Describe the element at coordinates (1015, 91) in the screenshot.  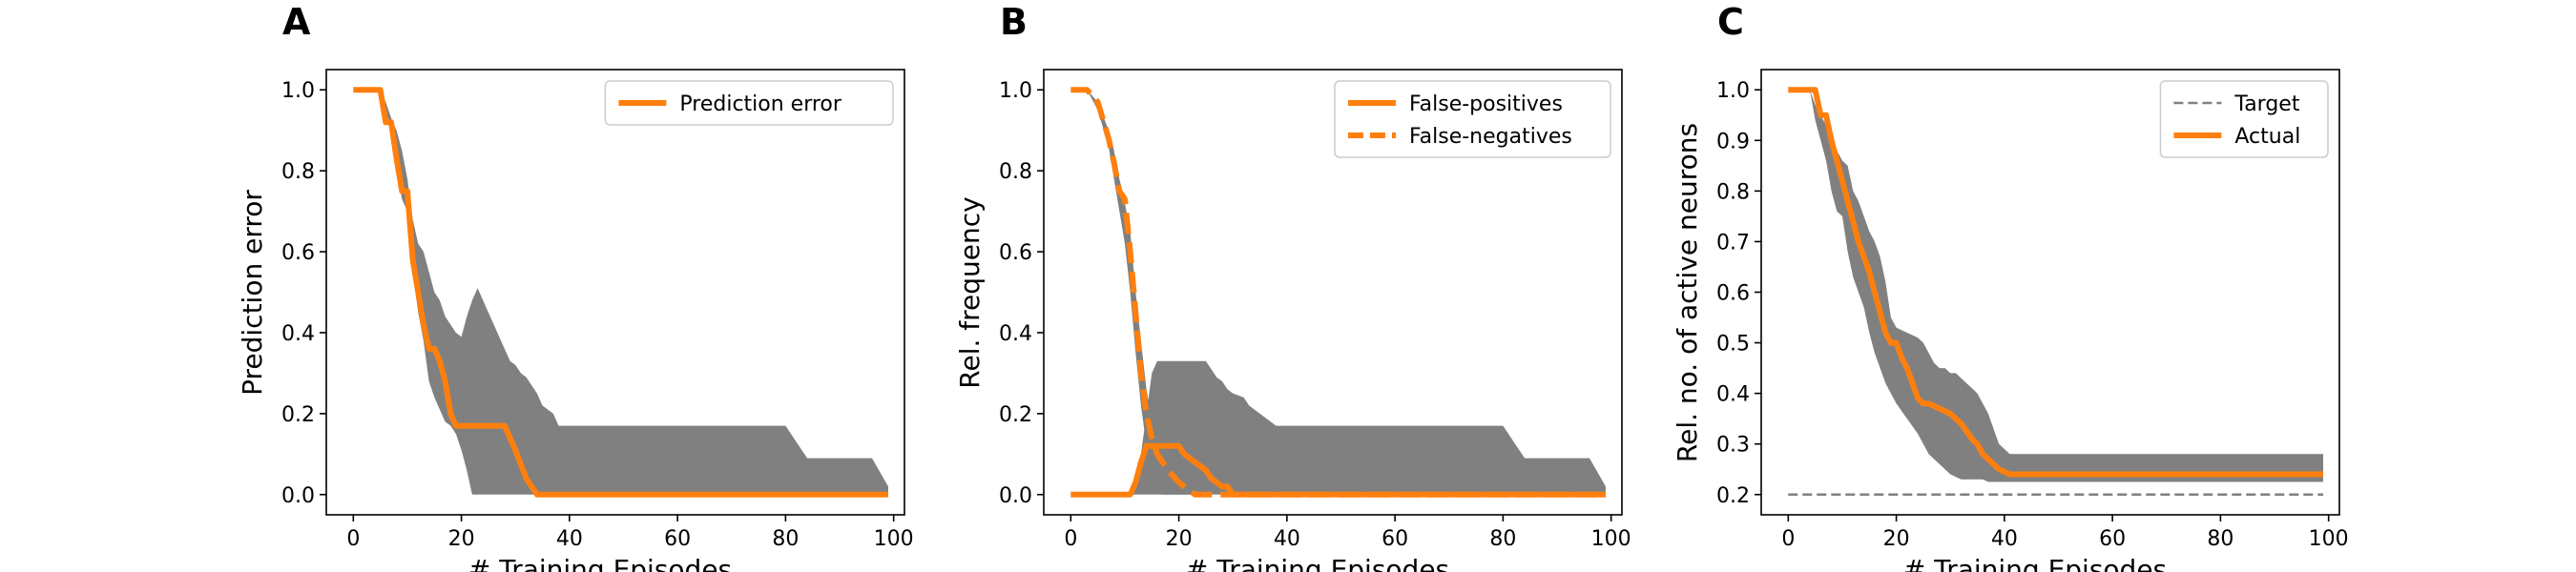
I see `panel-b-ytick-label-5: 1.0` at that location.